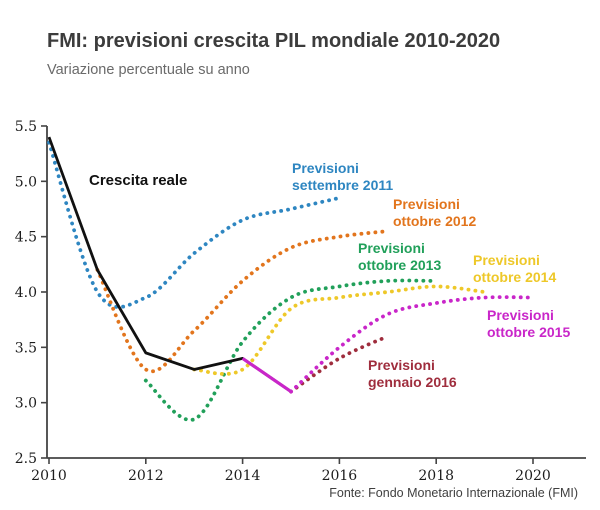  I want to click on y-tick-label: 2.5, so click(26, 459).